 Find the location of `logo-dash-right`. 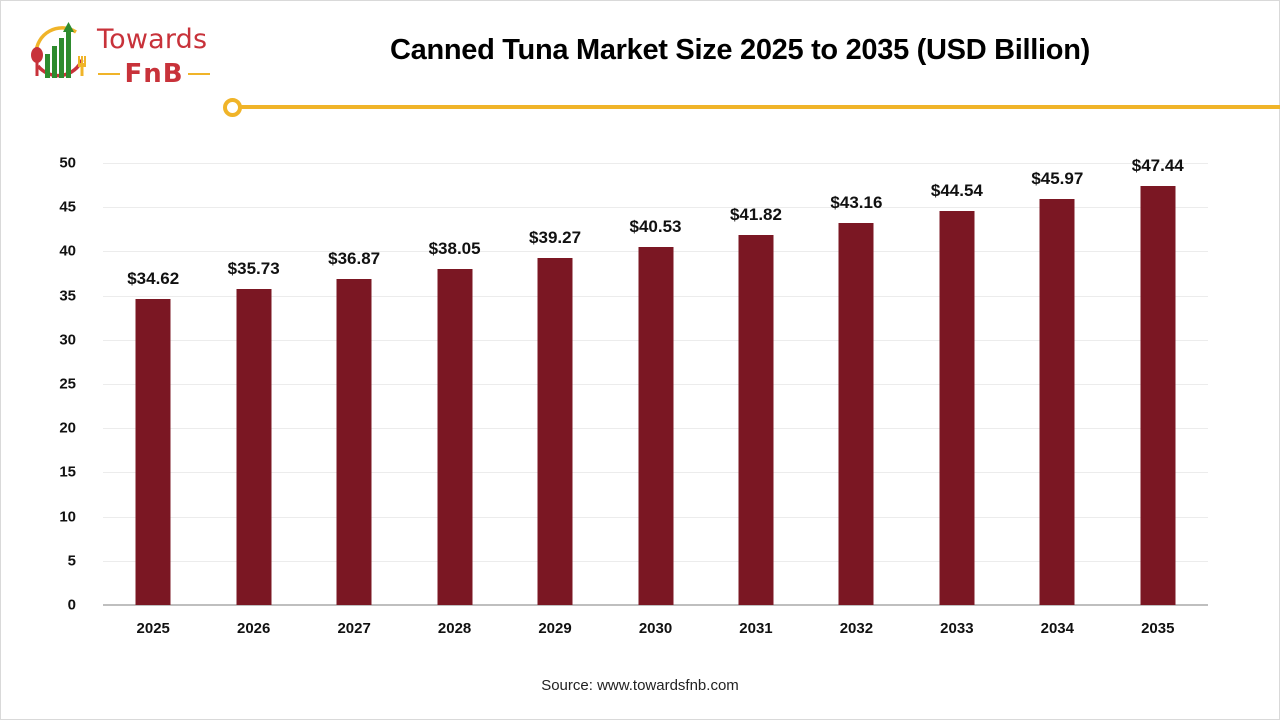

logo-dash-right is located at coordinates (199, 74).